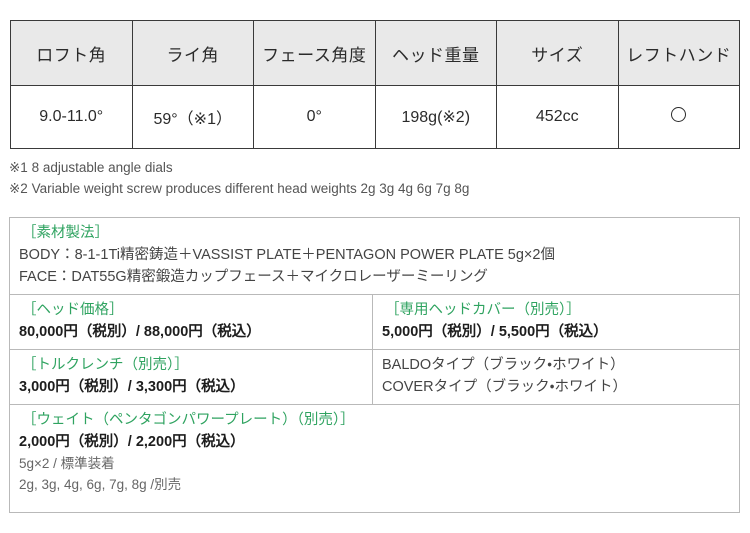 The width and height of the screenshot is (750, 533). What do you see at coordinates (495, 332) in the screenshot?
I see `head-cover-price: 5,000円（税別）/ 5,500円（税込）` at bounding box center [495, 332].